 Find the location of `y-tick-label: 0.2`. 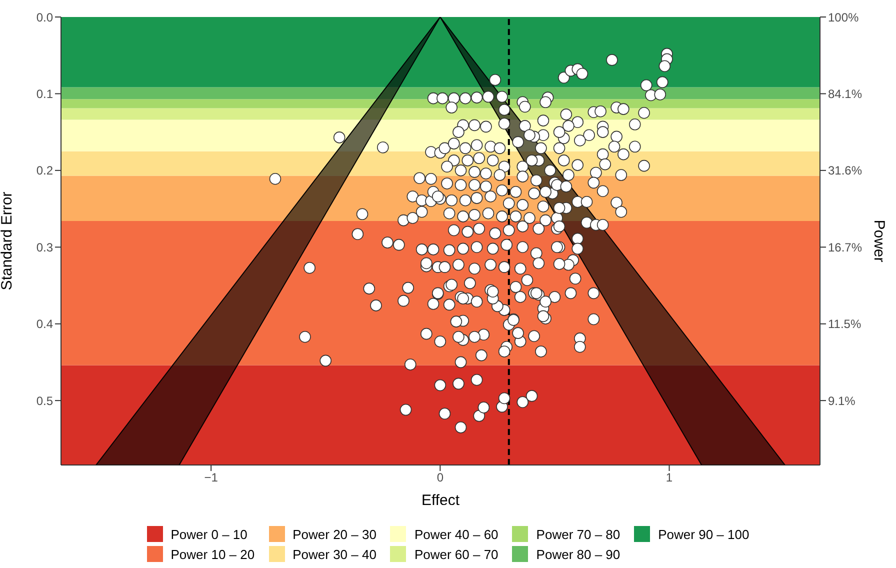

y-tick-label: 0.2 is located at coordinates (45, 171).